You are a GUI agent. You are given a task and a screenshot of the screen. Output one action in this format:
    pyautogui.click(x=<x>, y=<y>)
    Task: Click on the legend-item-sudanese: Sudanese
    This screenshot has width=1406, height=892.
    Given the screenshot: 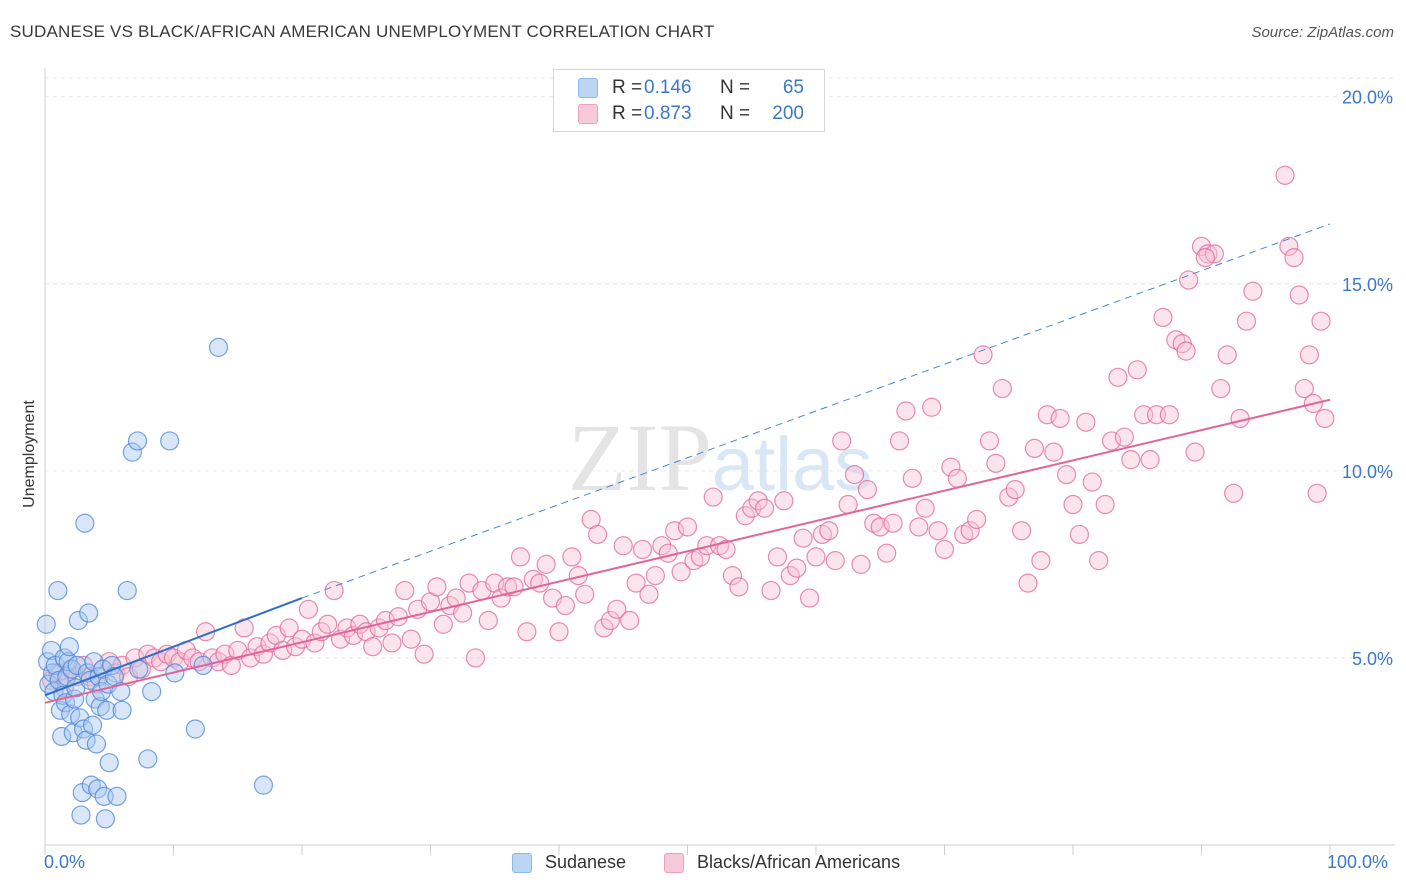 What is the action you would take?
    pyautogui.click(x=569, y=862)
    